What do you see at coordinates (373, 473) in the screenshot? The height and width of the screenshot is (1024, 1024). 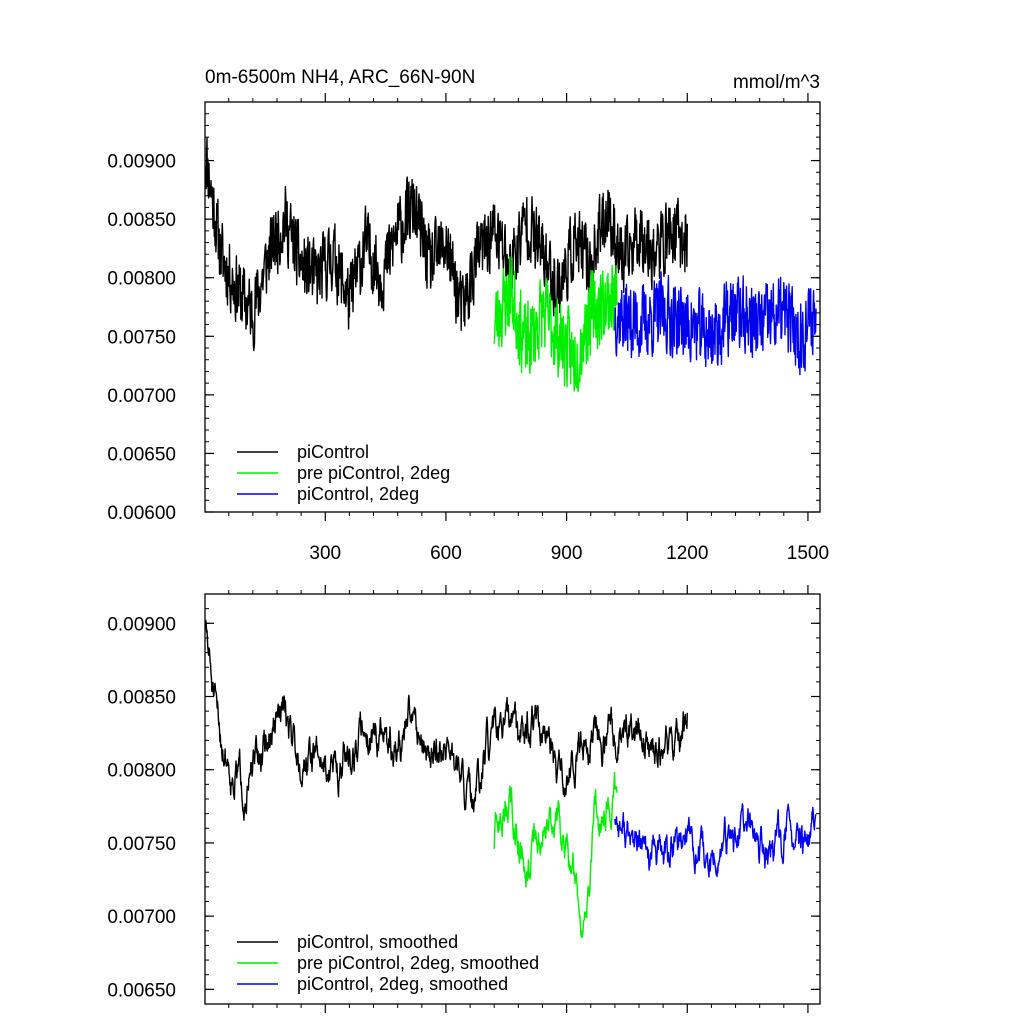 I see `legend-label: pre piControl, 2deg` at bounding box center [373, 473].